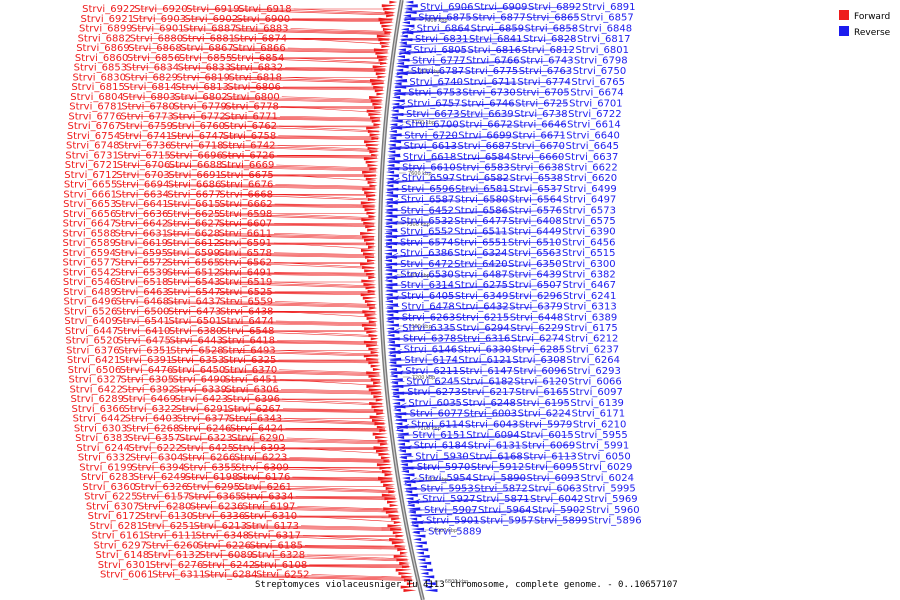  Describe the element at coordinates (482, 189) in the screenshot. I see `gene-label: Strvi_6581` at that location.